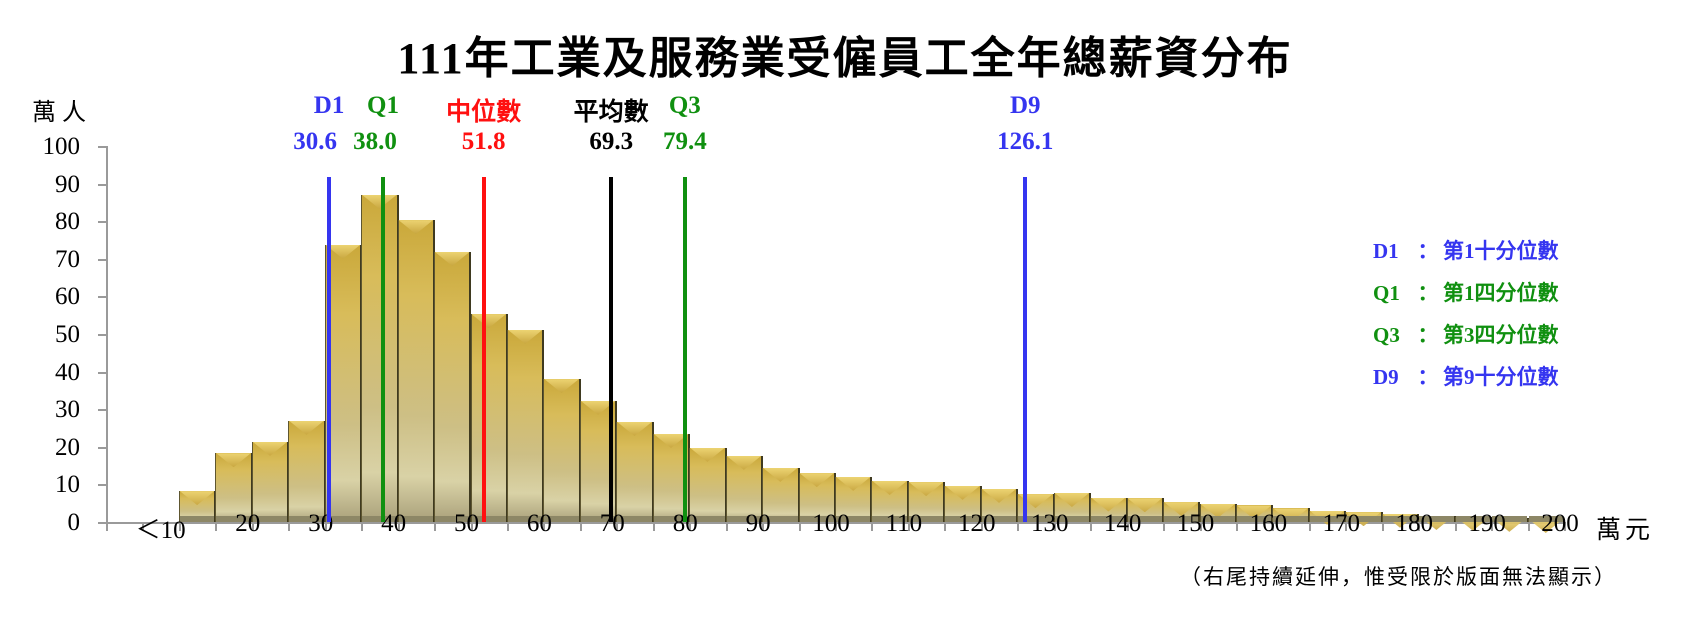 The height and width of the screenshot is (630, 1690). I want to click on legend-item-q1: Q1：第1四分位數, so click(1466, 293).